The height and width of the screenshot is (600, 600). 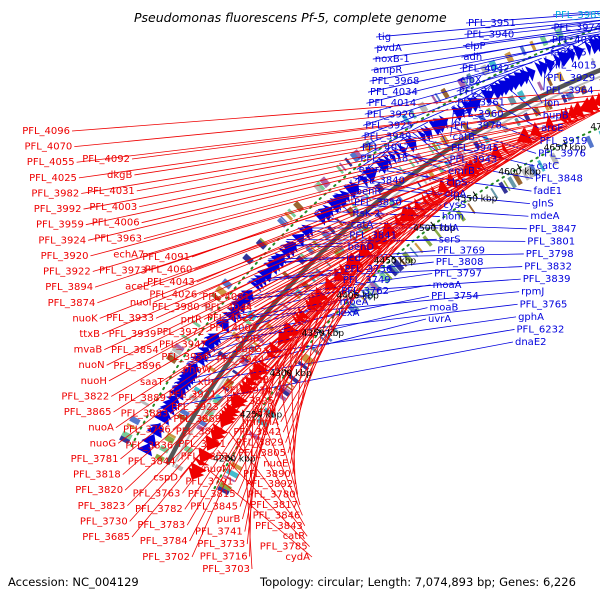 What do you see at coordinates (447, 285) in the screenshot?
I see `forward-gene-label: moaA` at bounding box center [447, 285].